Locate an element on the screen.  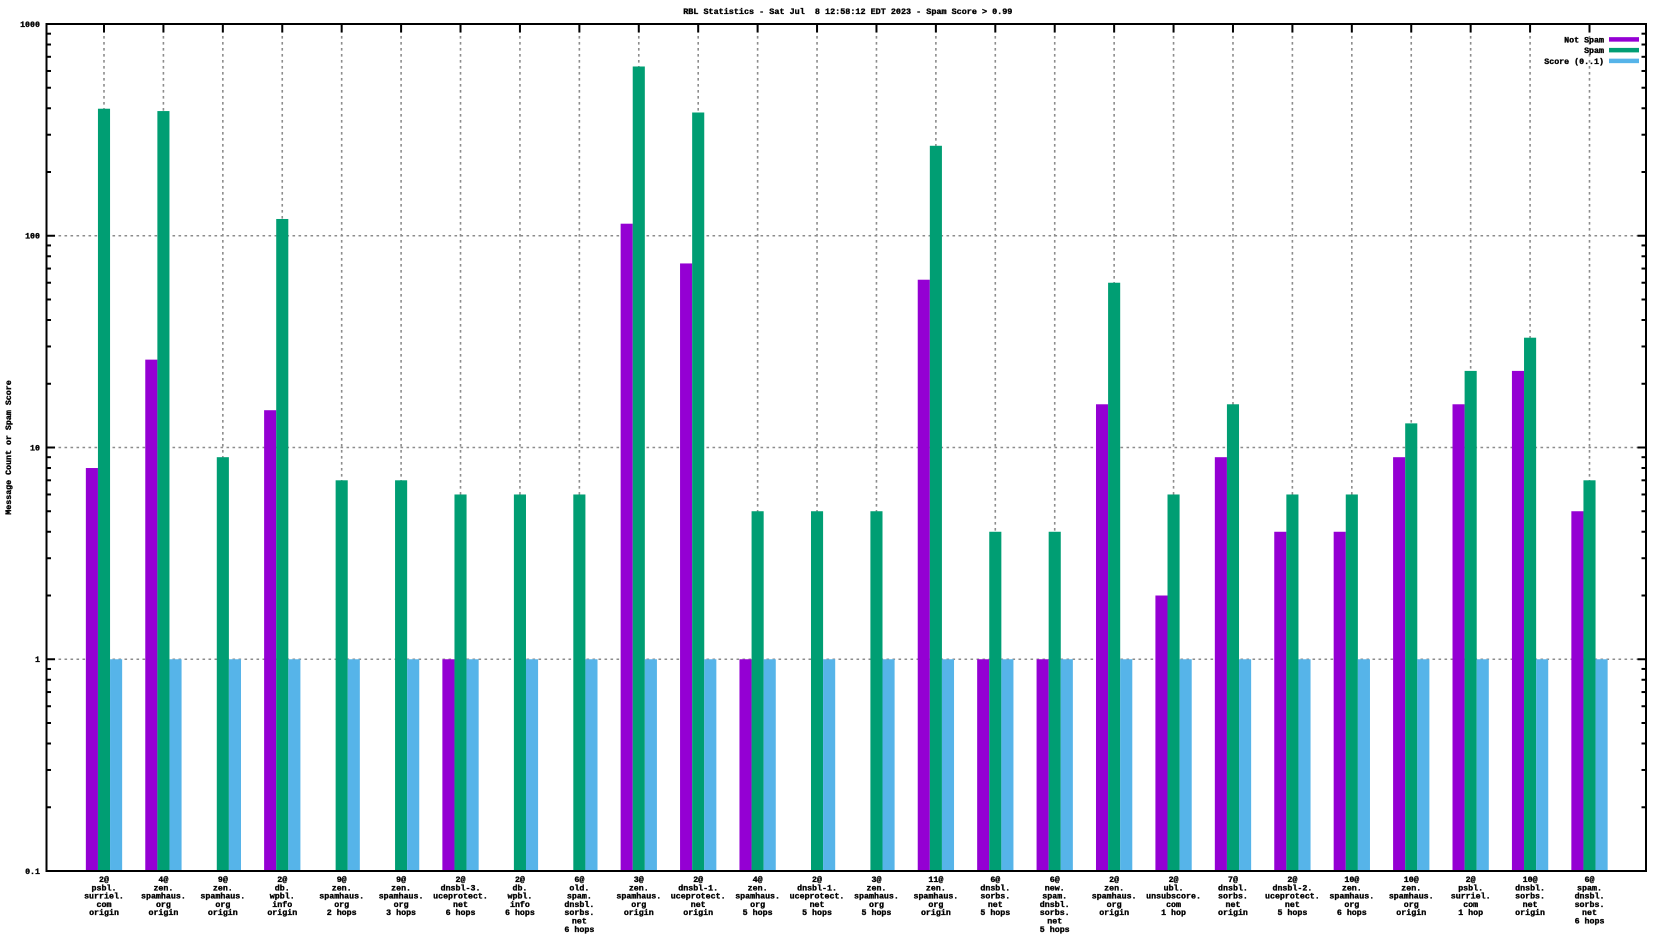
svg-text: dnsbl-2. is located at coordinates (1292, 888).